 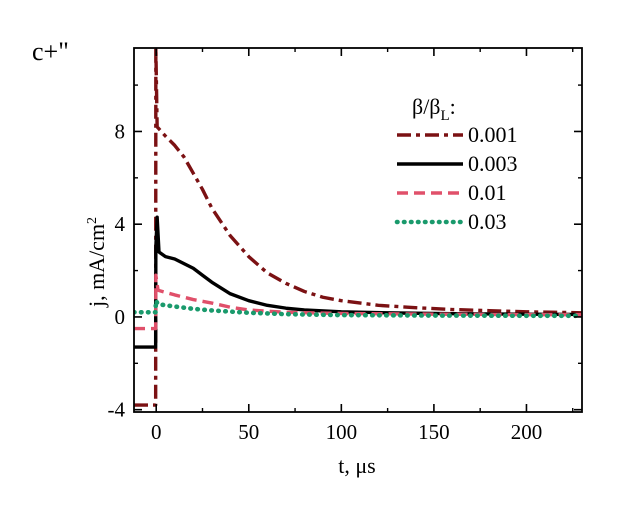 I want to click on x-tick-label: 50, so click(x=248, y=432).